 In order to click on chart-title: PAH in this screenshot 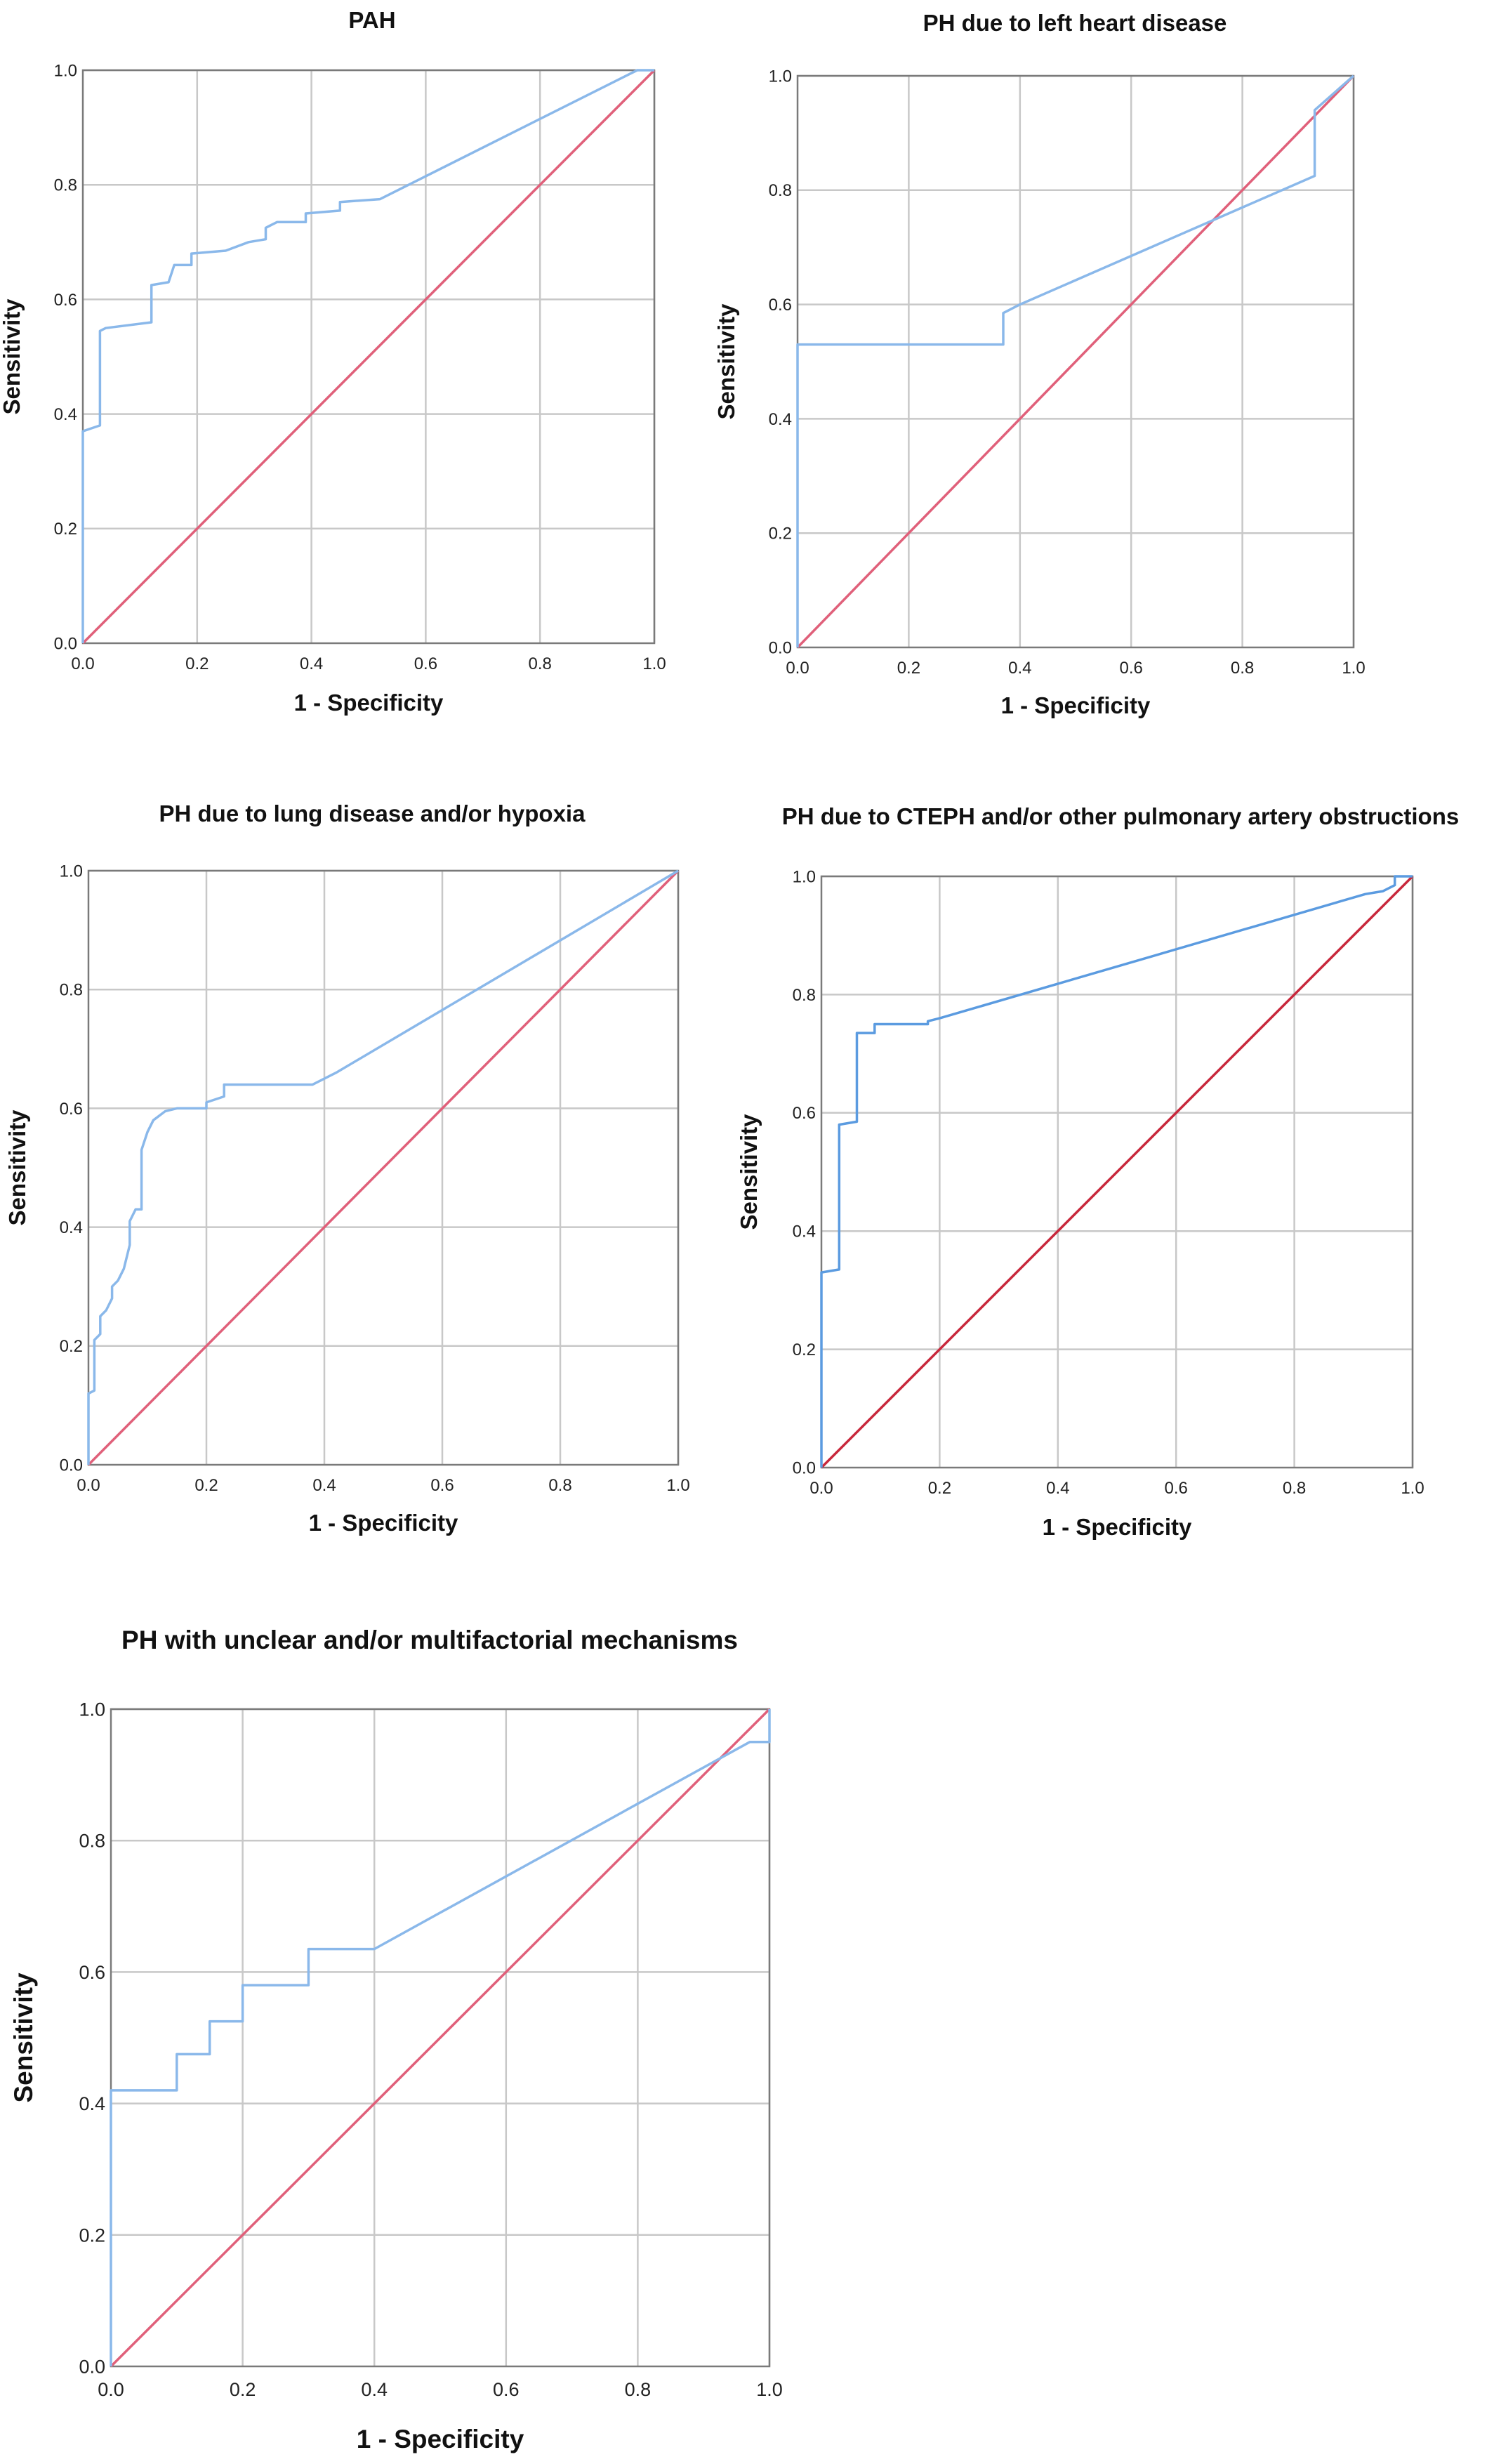, I will do `click(371, 20)`.